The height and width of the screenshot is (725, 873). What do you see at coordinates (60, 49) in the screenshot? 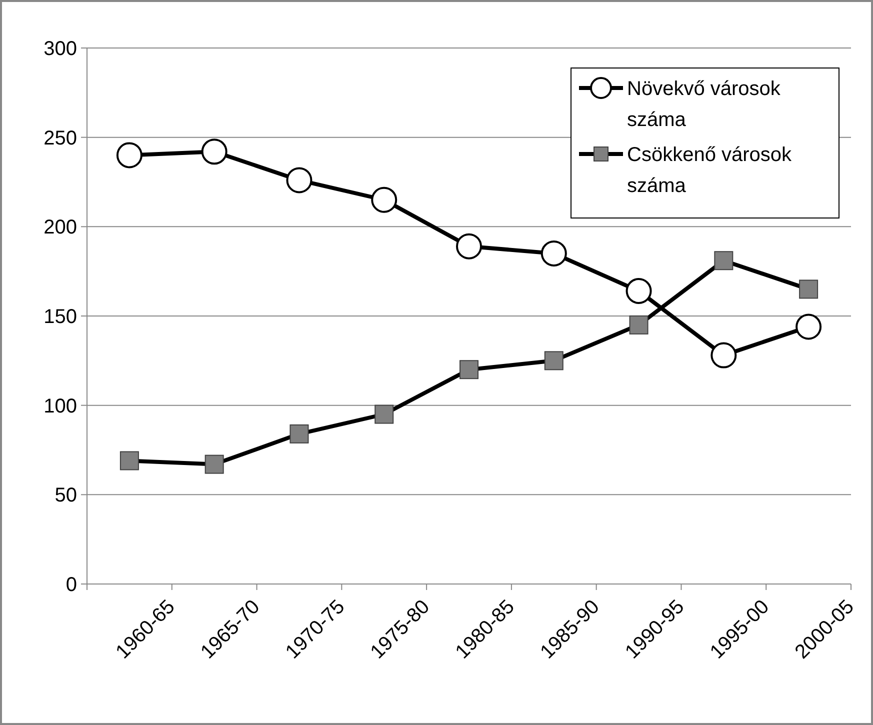
I see `y-tick-label: 300` at bounding box center [60, 49].